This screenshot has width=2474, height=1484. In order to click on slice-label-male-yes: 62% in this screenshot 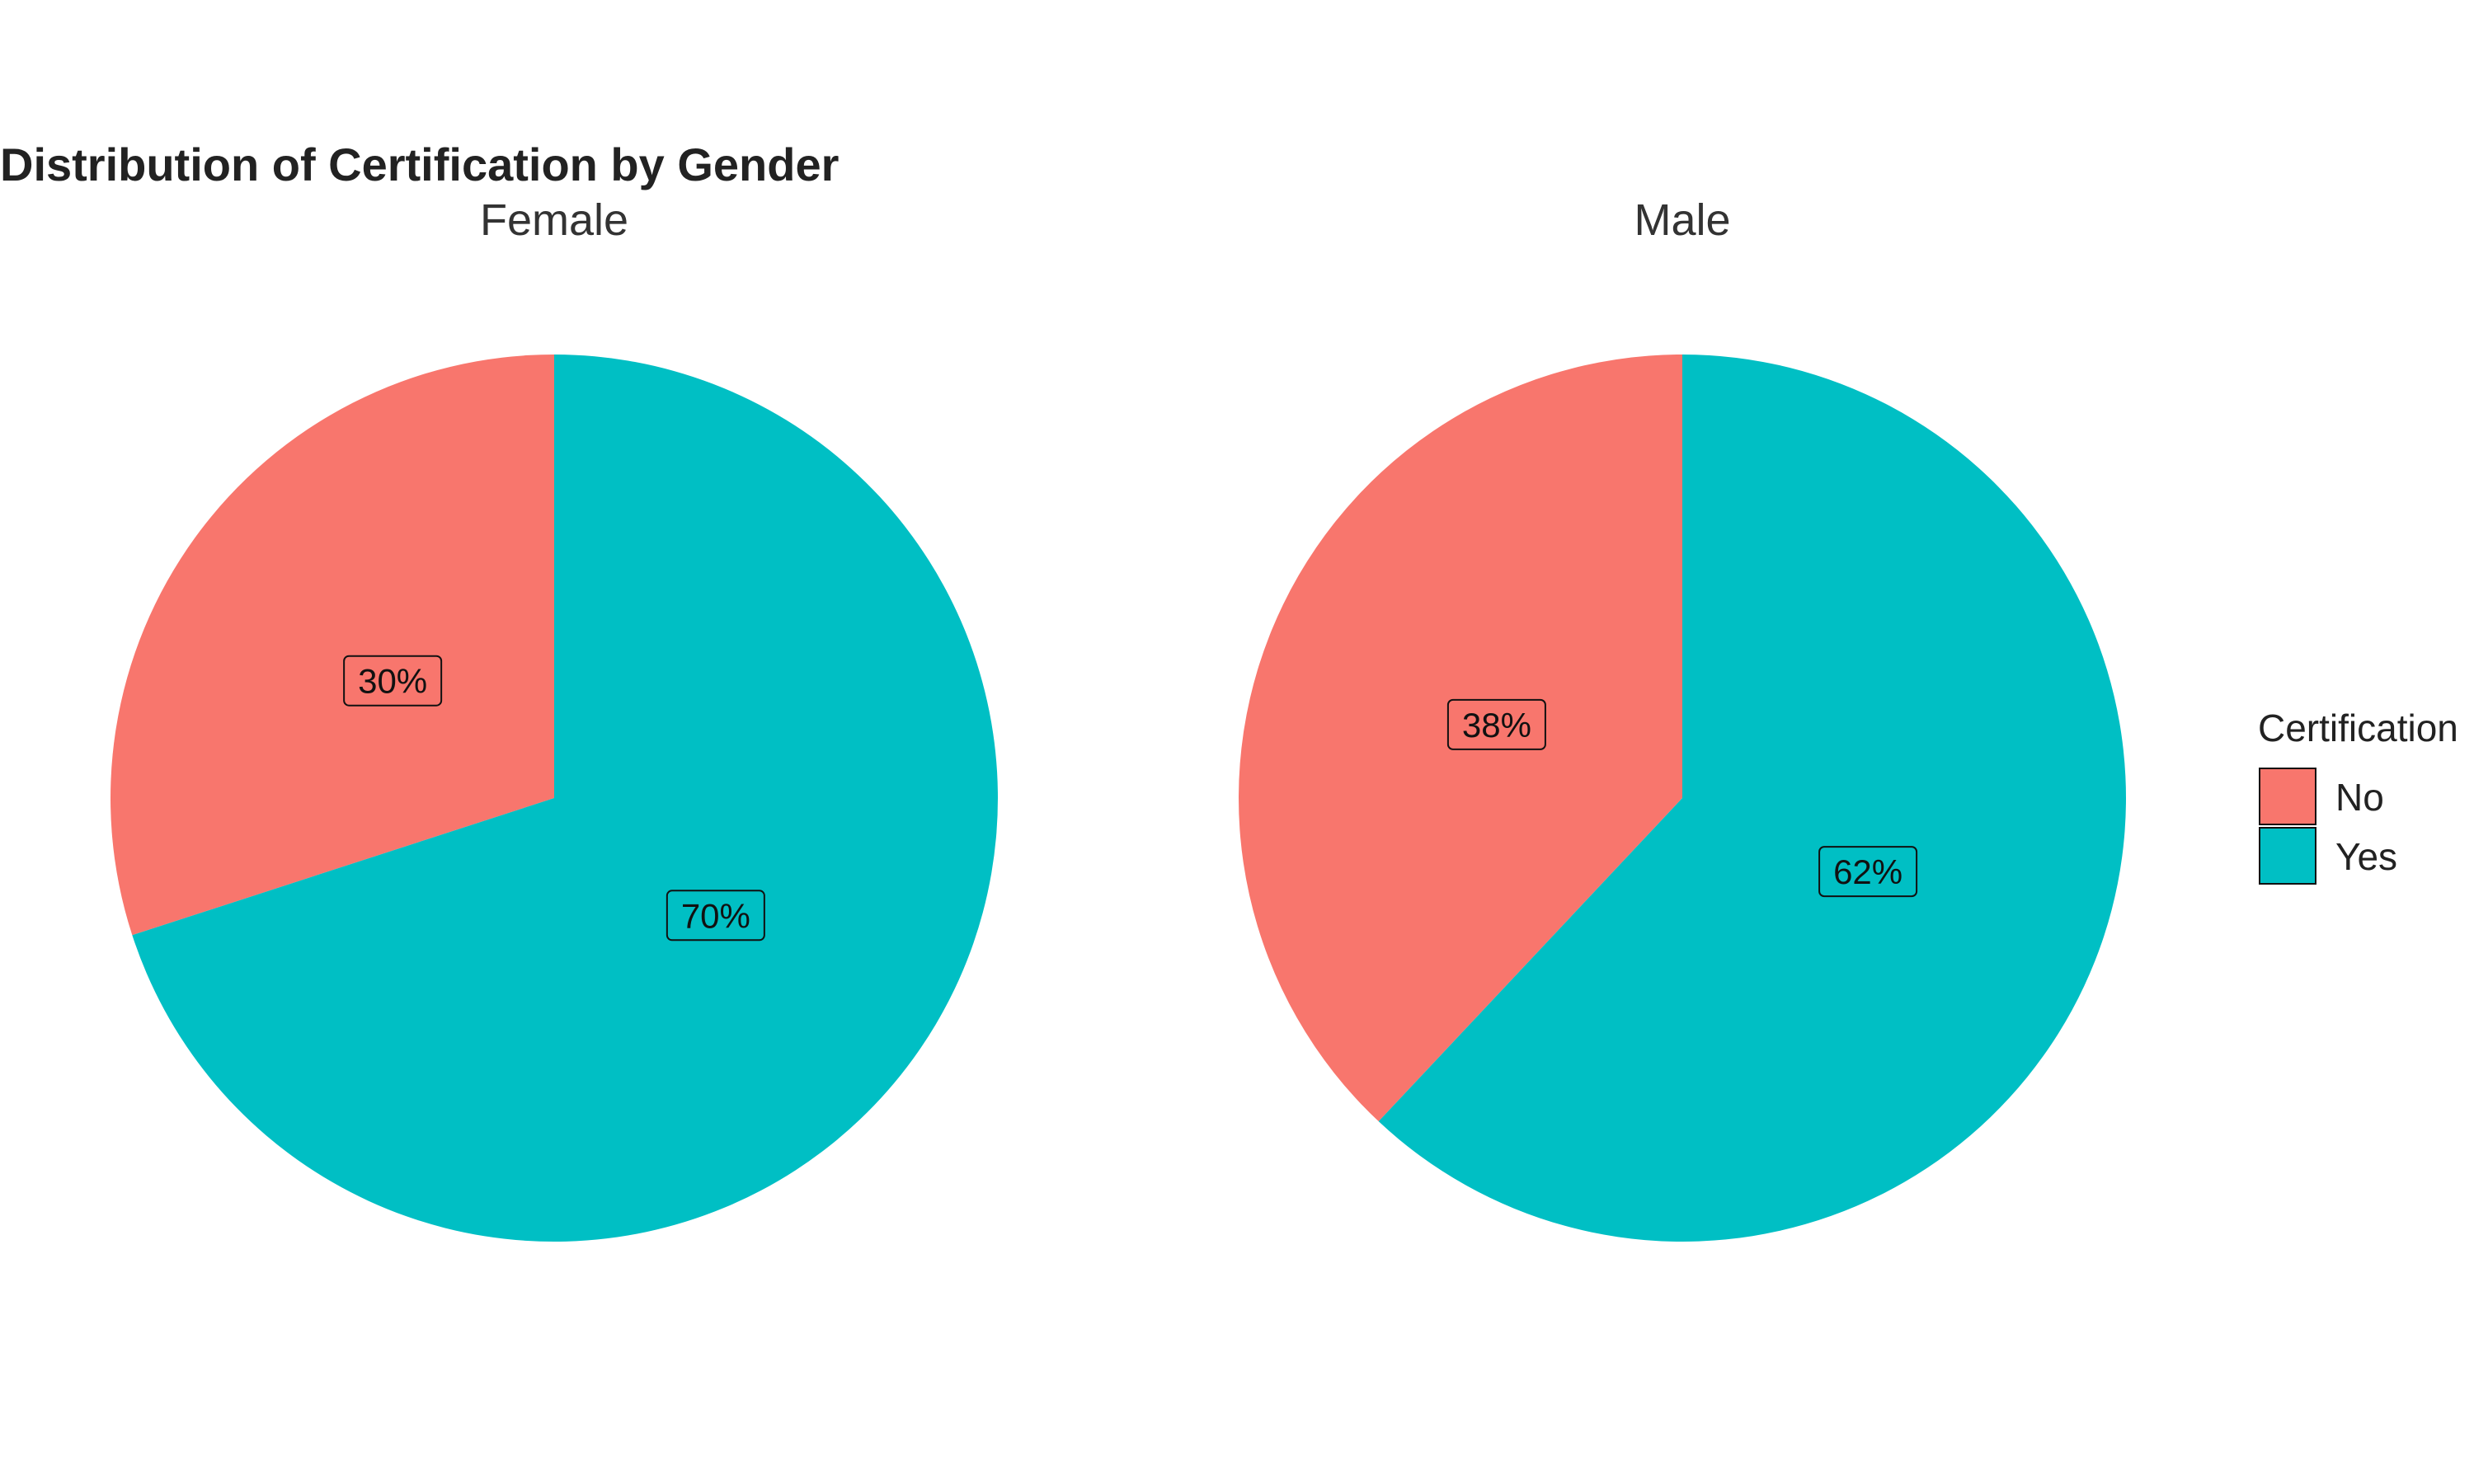, I will do `click(1868, 872)`.